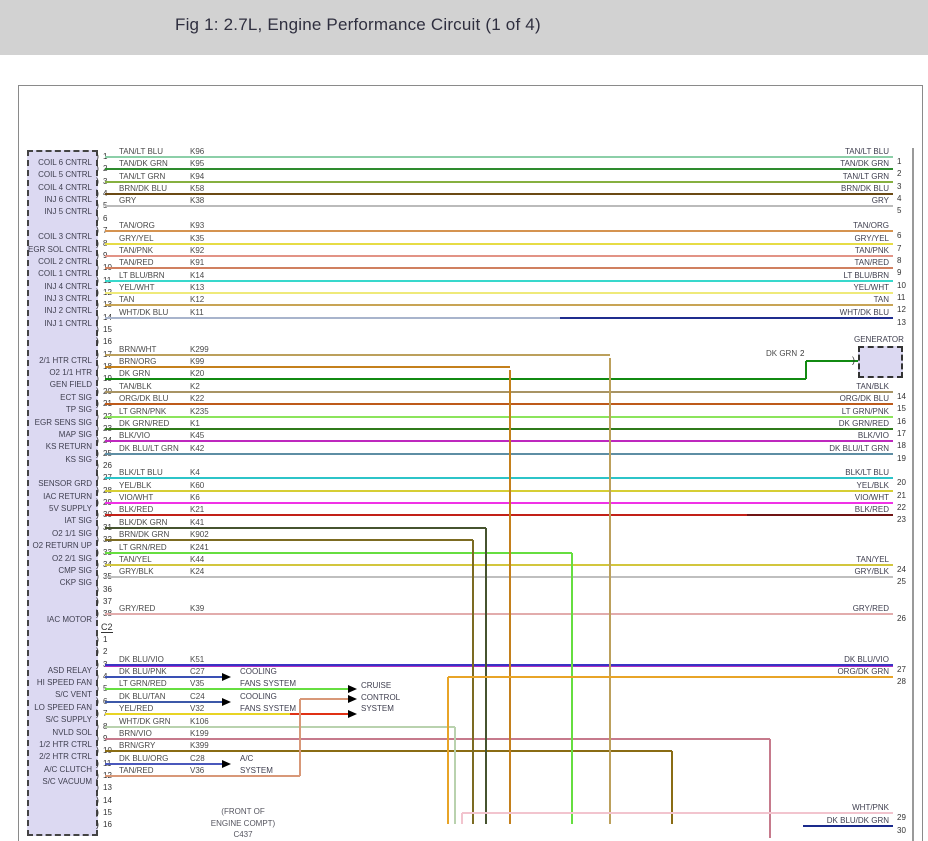 The height and width of the screenshot is (841, 928). Describe the element at coordinates (197, 275) in the screenshot. I see `circuit-code: K14` at that location.